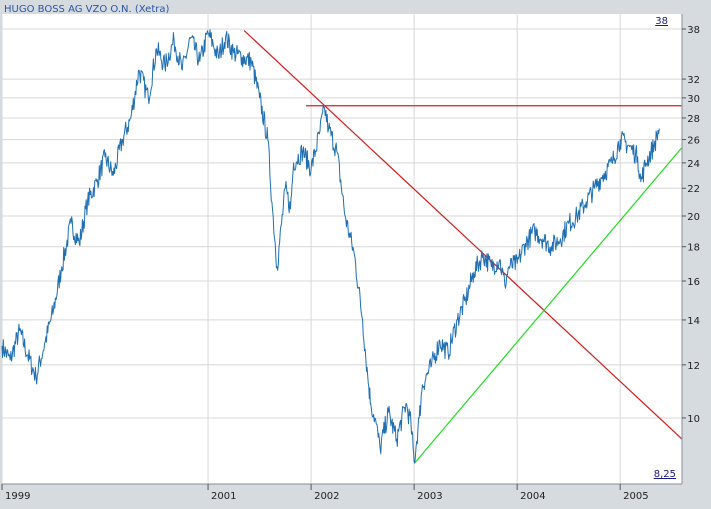 The image size is (711, 509). What do you see at coordinates (693, 321) in the screenshot?
I see `y-tick-label: 14` at bounding box center [693, 321].